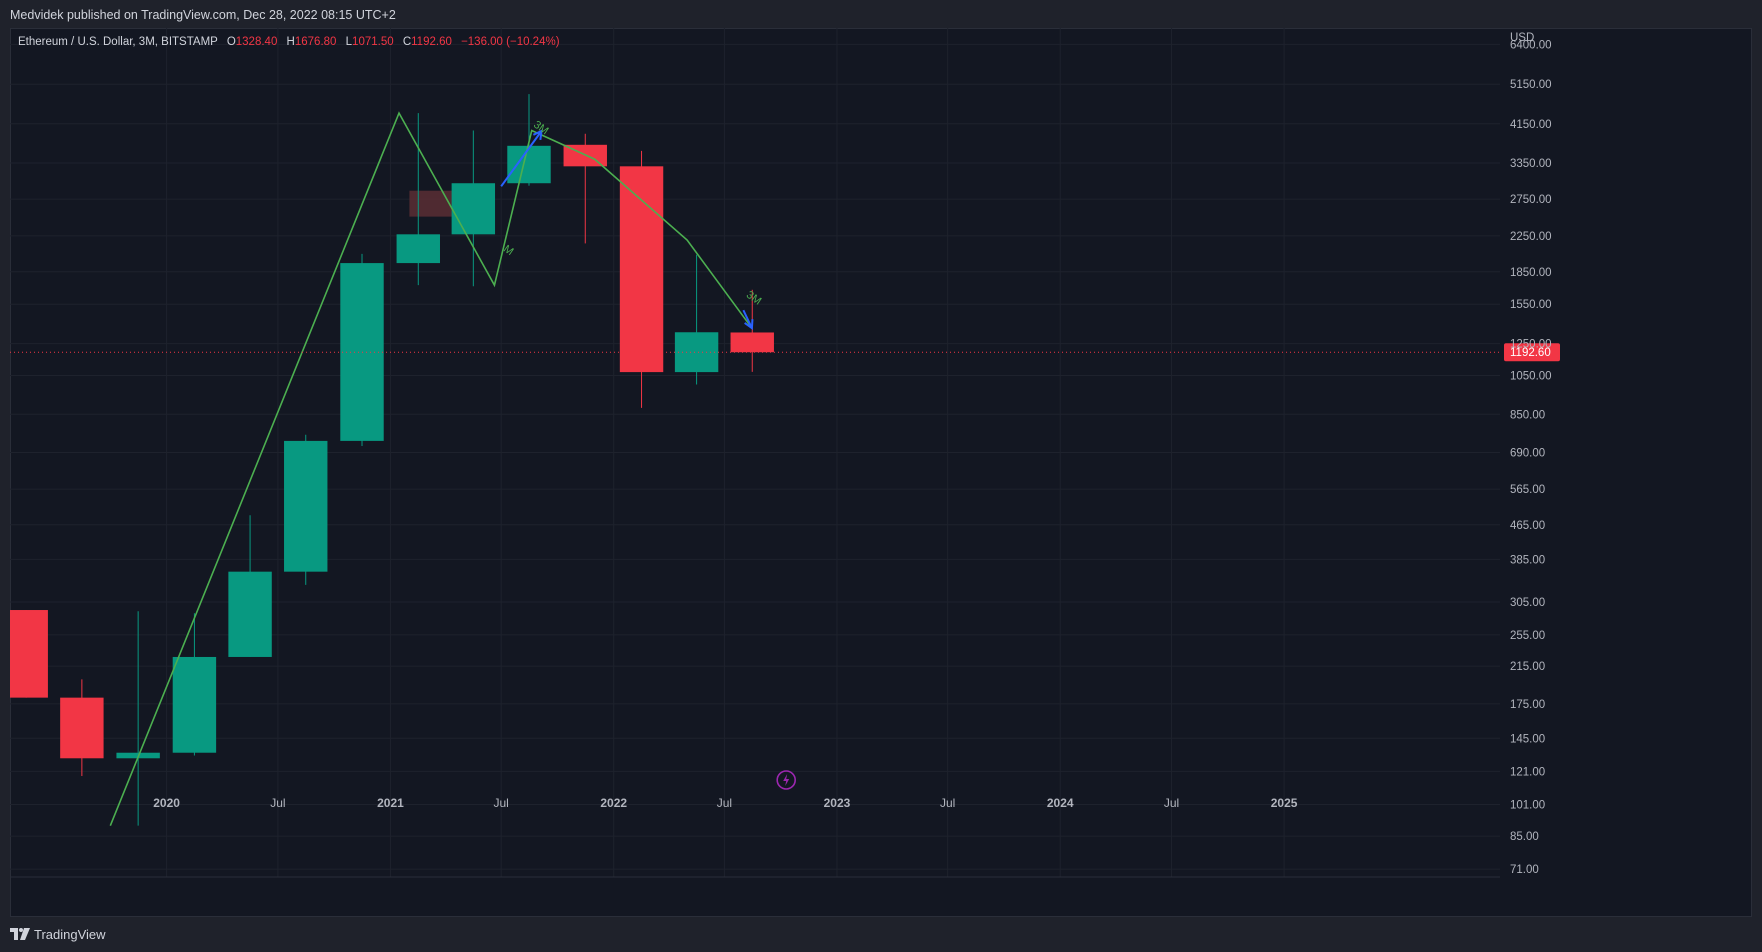  I want to click on y-tick-label: 2250.00, so click(1531, 237).